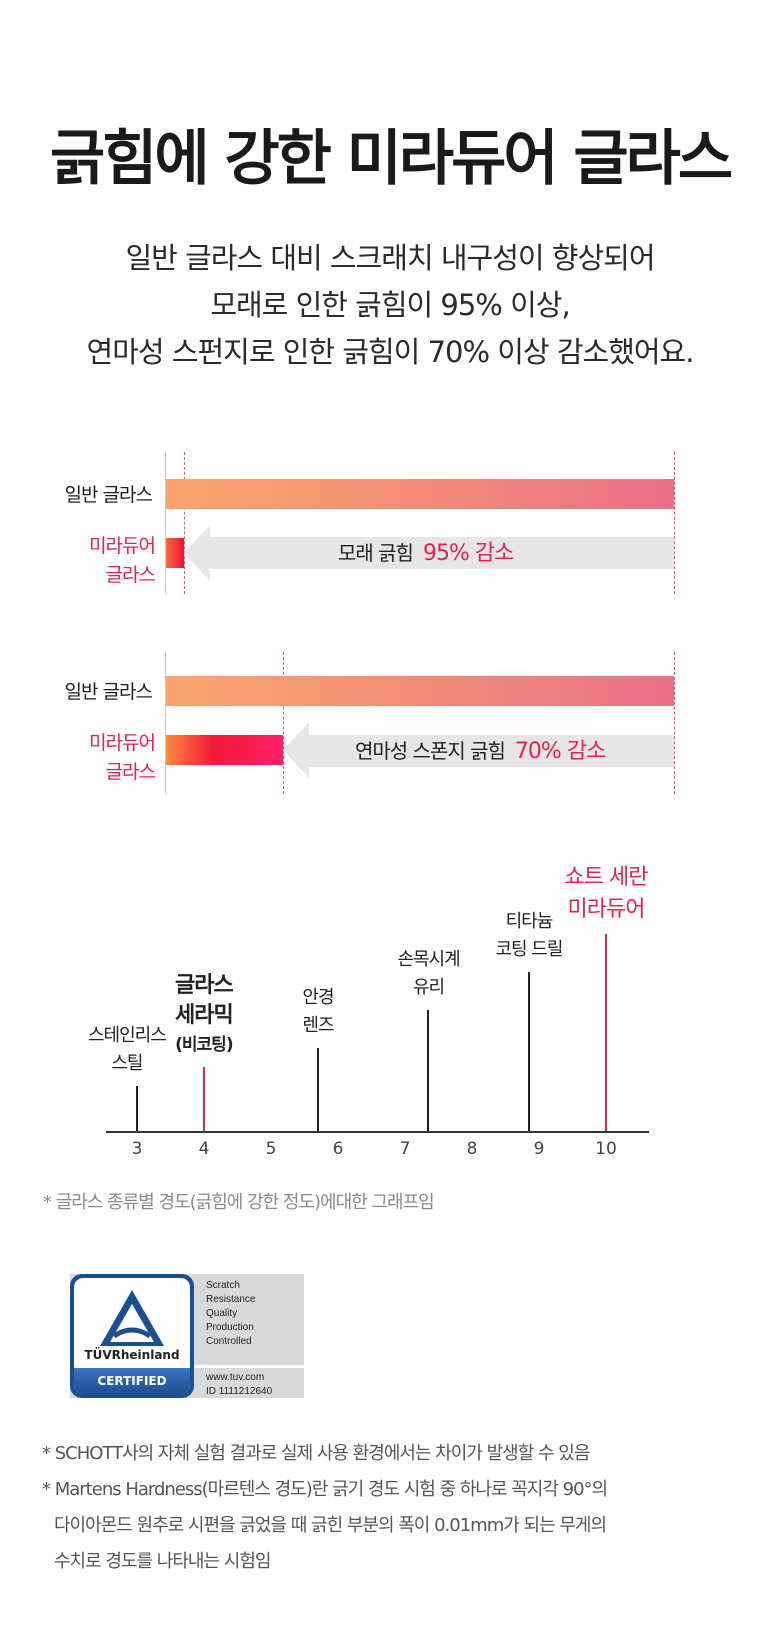 This screenshot has width=780, height=1649. I want to click on hardness-label-sub: (비코팅), so click(204, 1045).